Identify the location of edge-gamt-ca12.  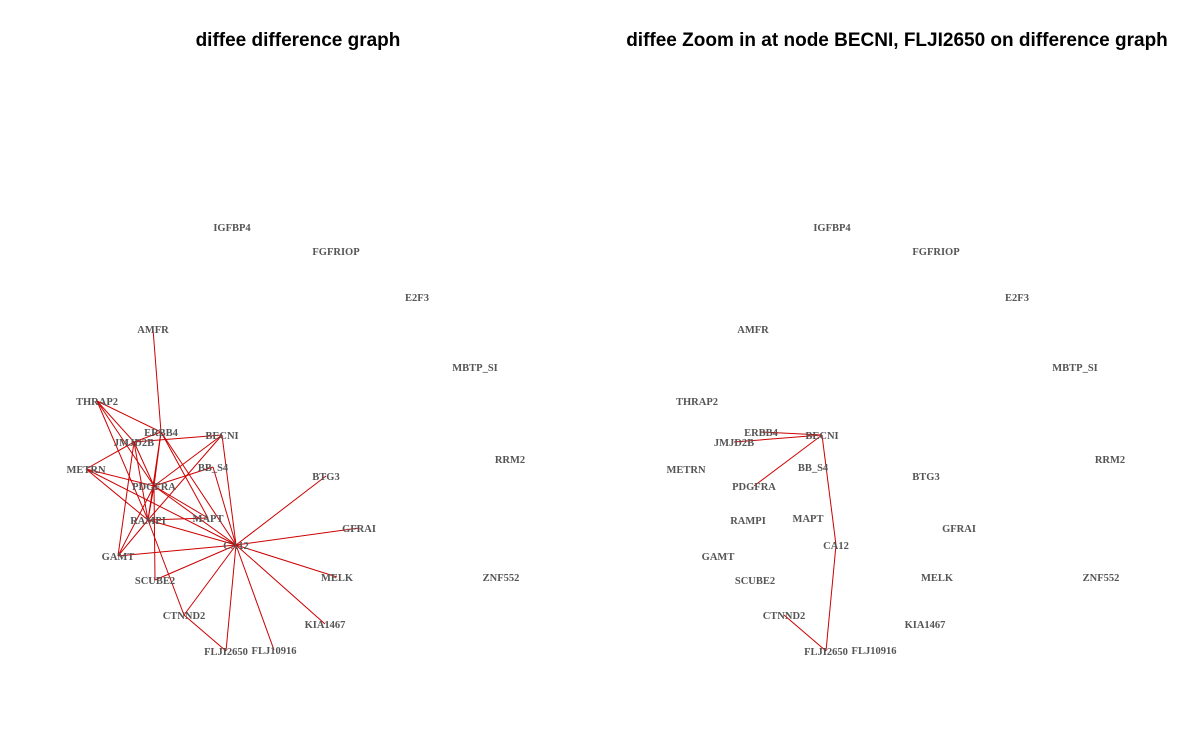
(177, 550).